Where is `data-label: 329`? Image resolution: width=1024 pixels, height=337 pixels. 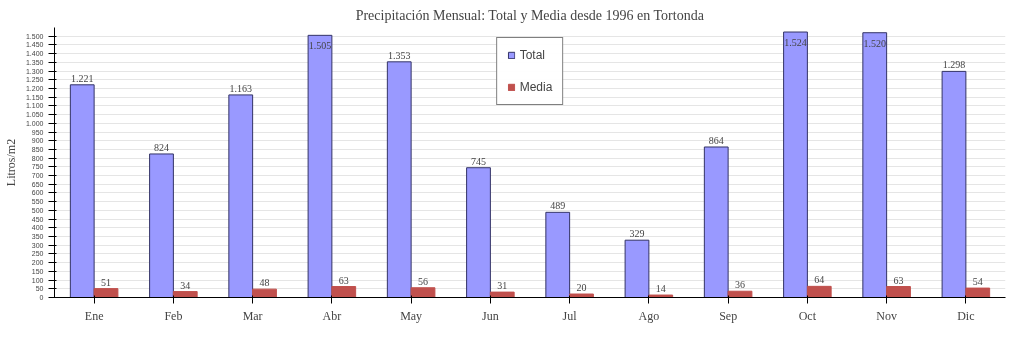 data-label: 329 is located at coordinates (637, 234).